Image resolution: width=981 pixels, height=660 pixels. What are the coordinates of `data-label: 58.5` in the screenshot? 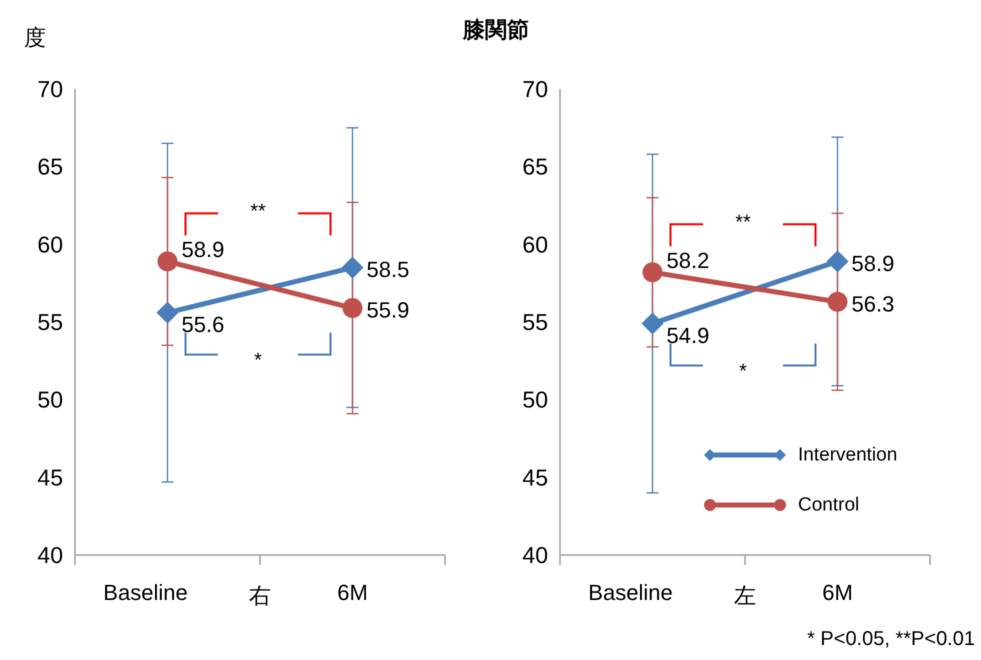 It's located at (388, 269).